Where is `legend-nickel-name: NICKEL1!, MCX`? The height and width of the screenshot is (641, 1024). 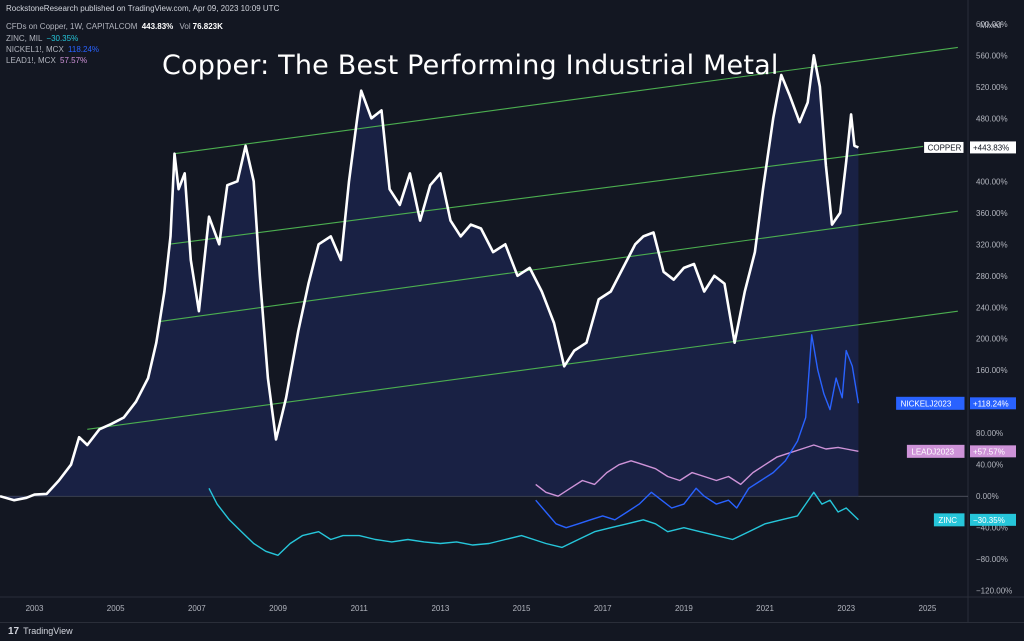
legend-nickel-name: NICKEL1!, MCX is located at coordinates (35, 49).